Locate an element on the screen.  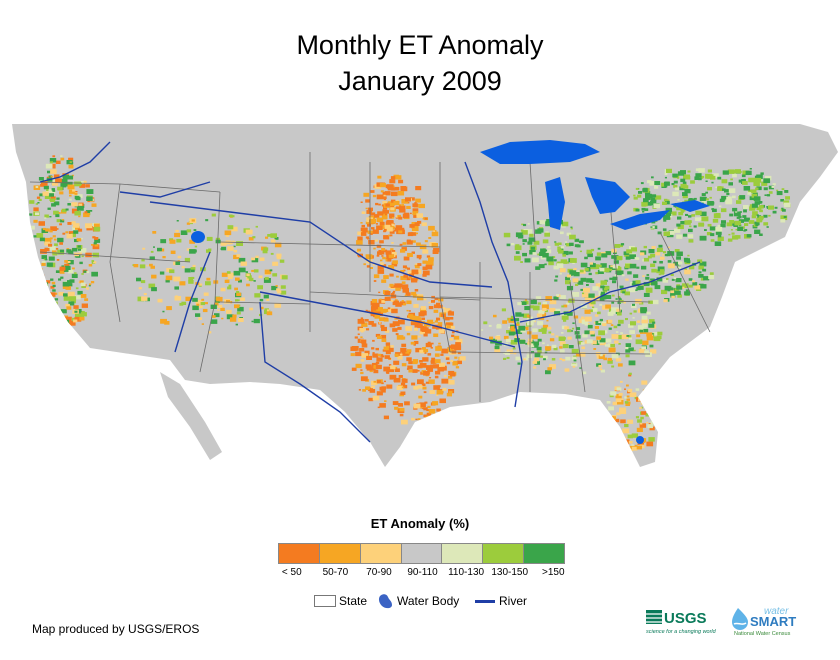
river-rio-grande is located at coordinates (315, 372).